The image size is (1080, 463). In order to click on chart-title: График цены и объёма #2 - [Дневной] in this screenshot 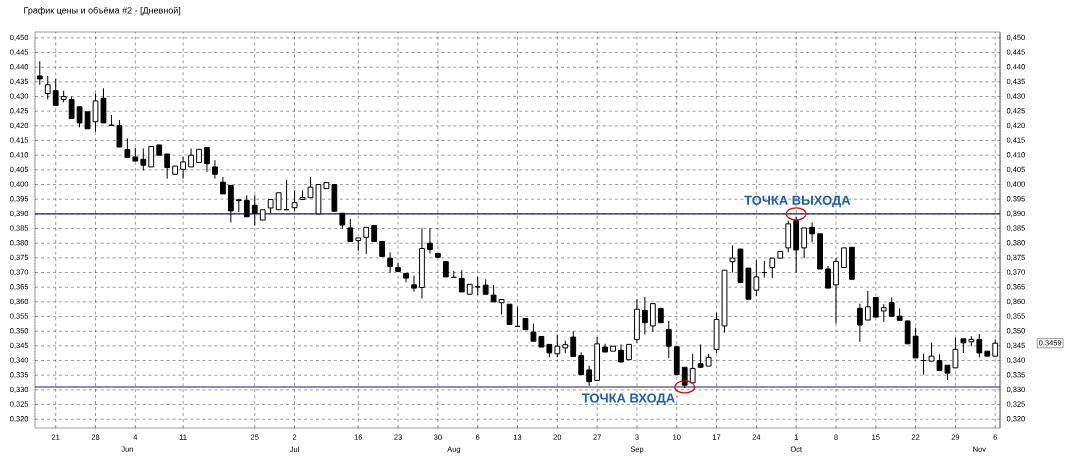, I will do `click(102, 11)`.